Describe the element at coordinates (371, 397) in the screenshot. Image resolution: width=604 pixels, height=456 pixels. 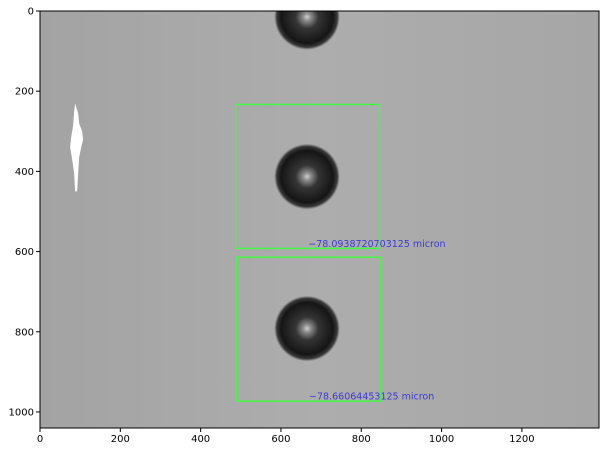
I see `measurement-label-2: −78.66064453125 micron` at that location.